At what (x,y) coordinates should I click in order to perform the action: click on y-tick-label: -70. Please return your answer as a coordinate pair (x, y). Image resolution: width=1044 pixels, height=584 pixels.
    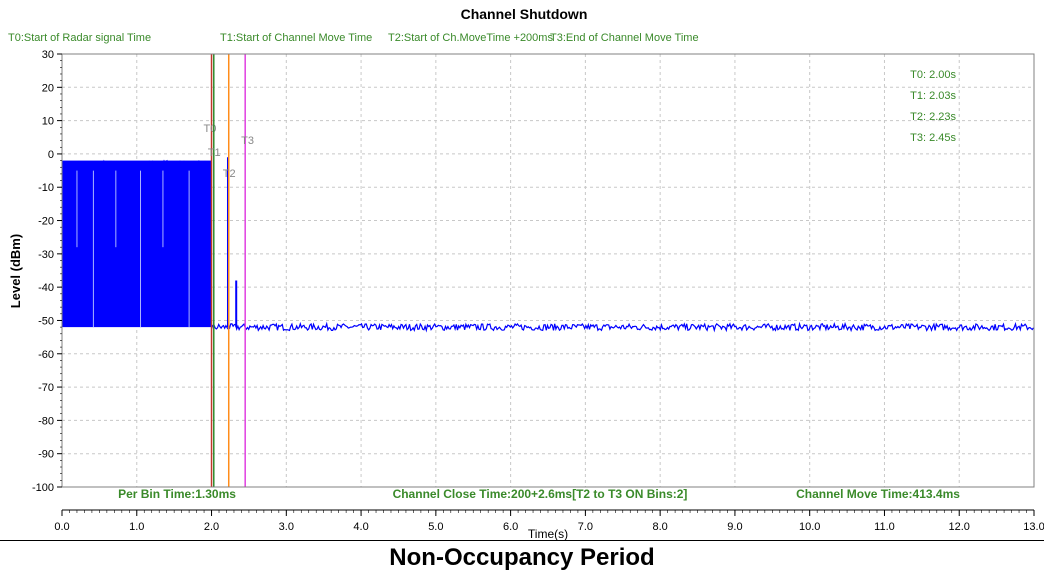
    Looking at the image, I should click on (46, 388).